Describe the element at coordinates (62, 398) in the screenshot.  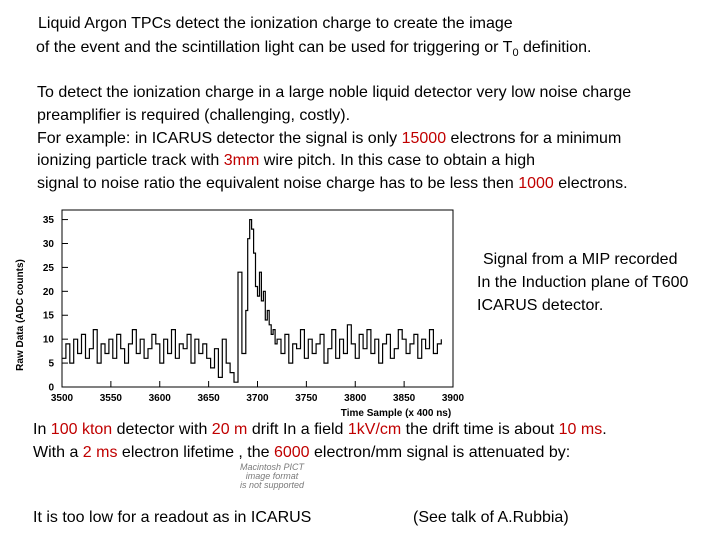
I see `x-tick-label-3500: 3500` at that location.